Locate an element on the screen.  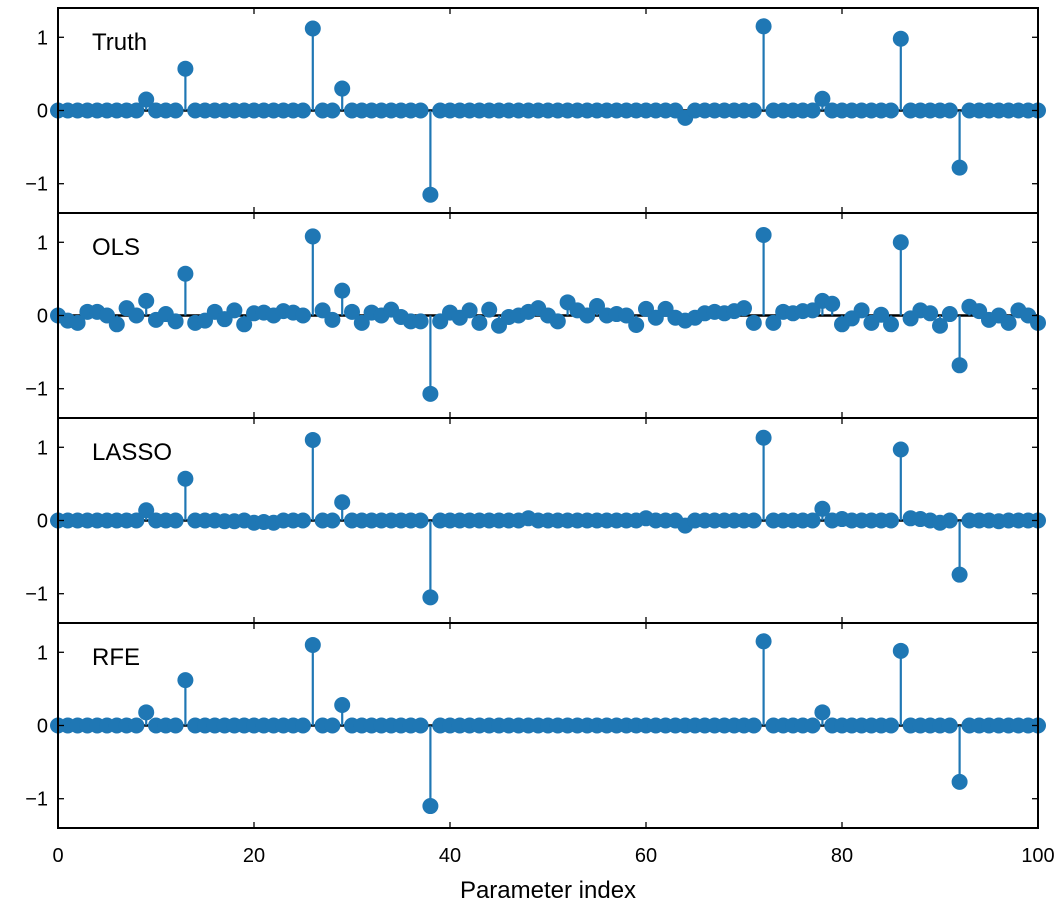
panel-title: Truth is located at coordinates (119, 42).